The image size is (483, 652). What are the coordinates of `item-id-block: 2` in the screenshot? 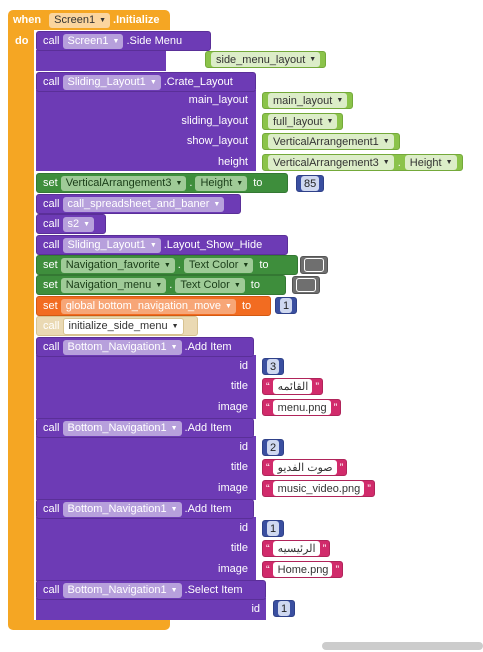 It's located at (273, 447).